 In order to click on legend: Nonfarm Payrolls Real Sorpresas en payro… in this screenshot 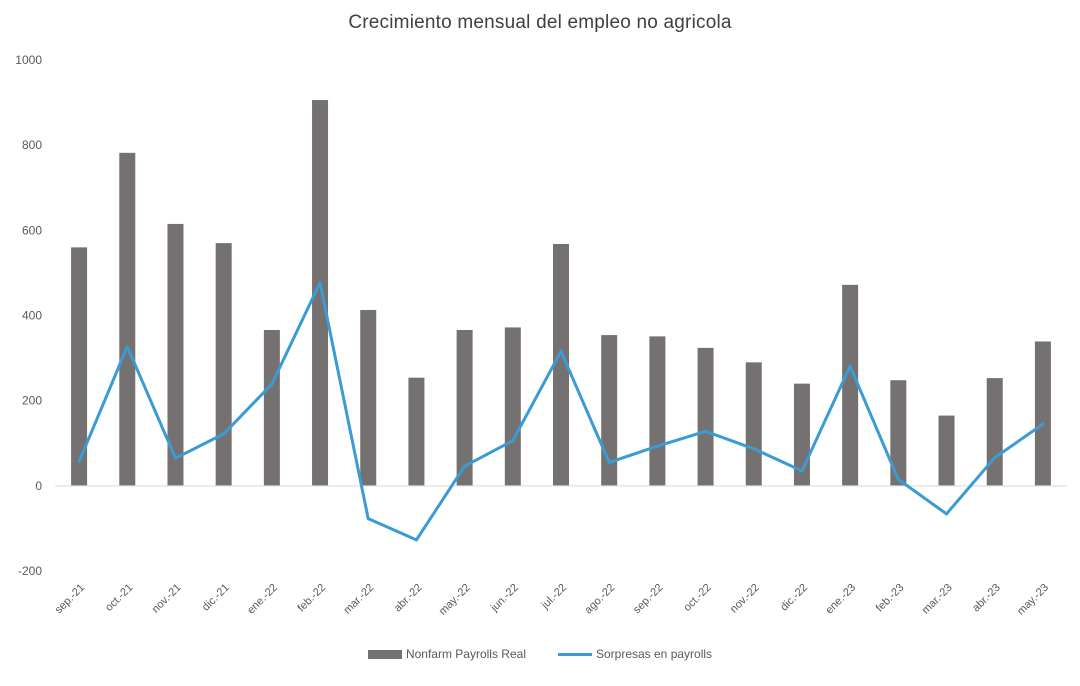, I will do `click(540, 654)`.